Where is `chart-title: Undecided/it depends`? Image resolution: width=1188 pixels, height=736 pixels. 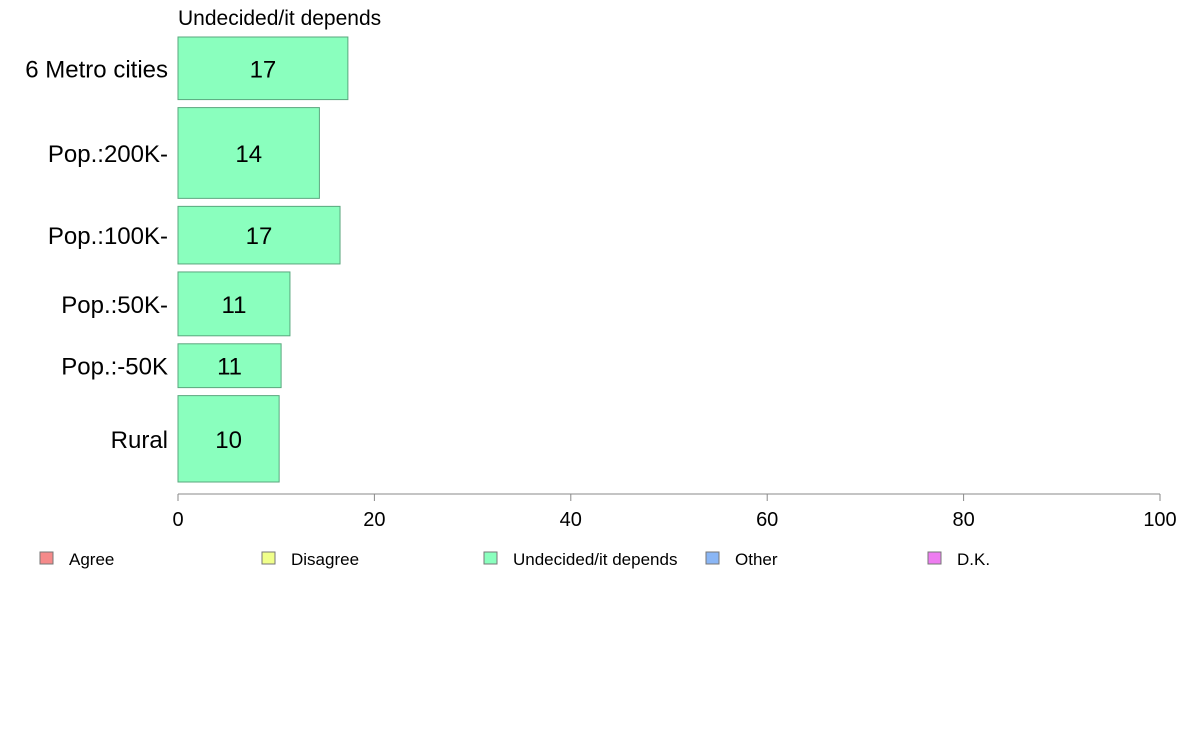
chart-title: Undecided/it depends is located at coordinates (279, 18).